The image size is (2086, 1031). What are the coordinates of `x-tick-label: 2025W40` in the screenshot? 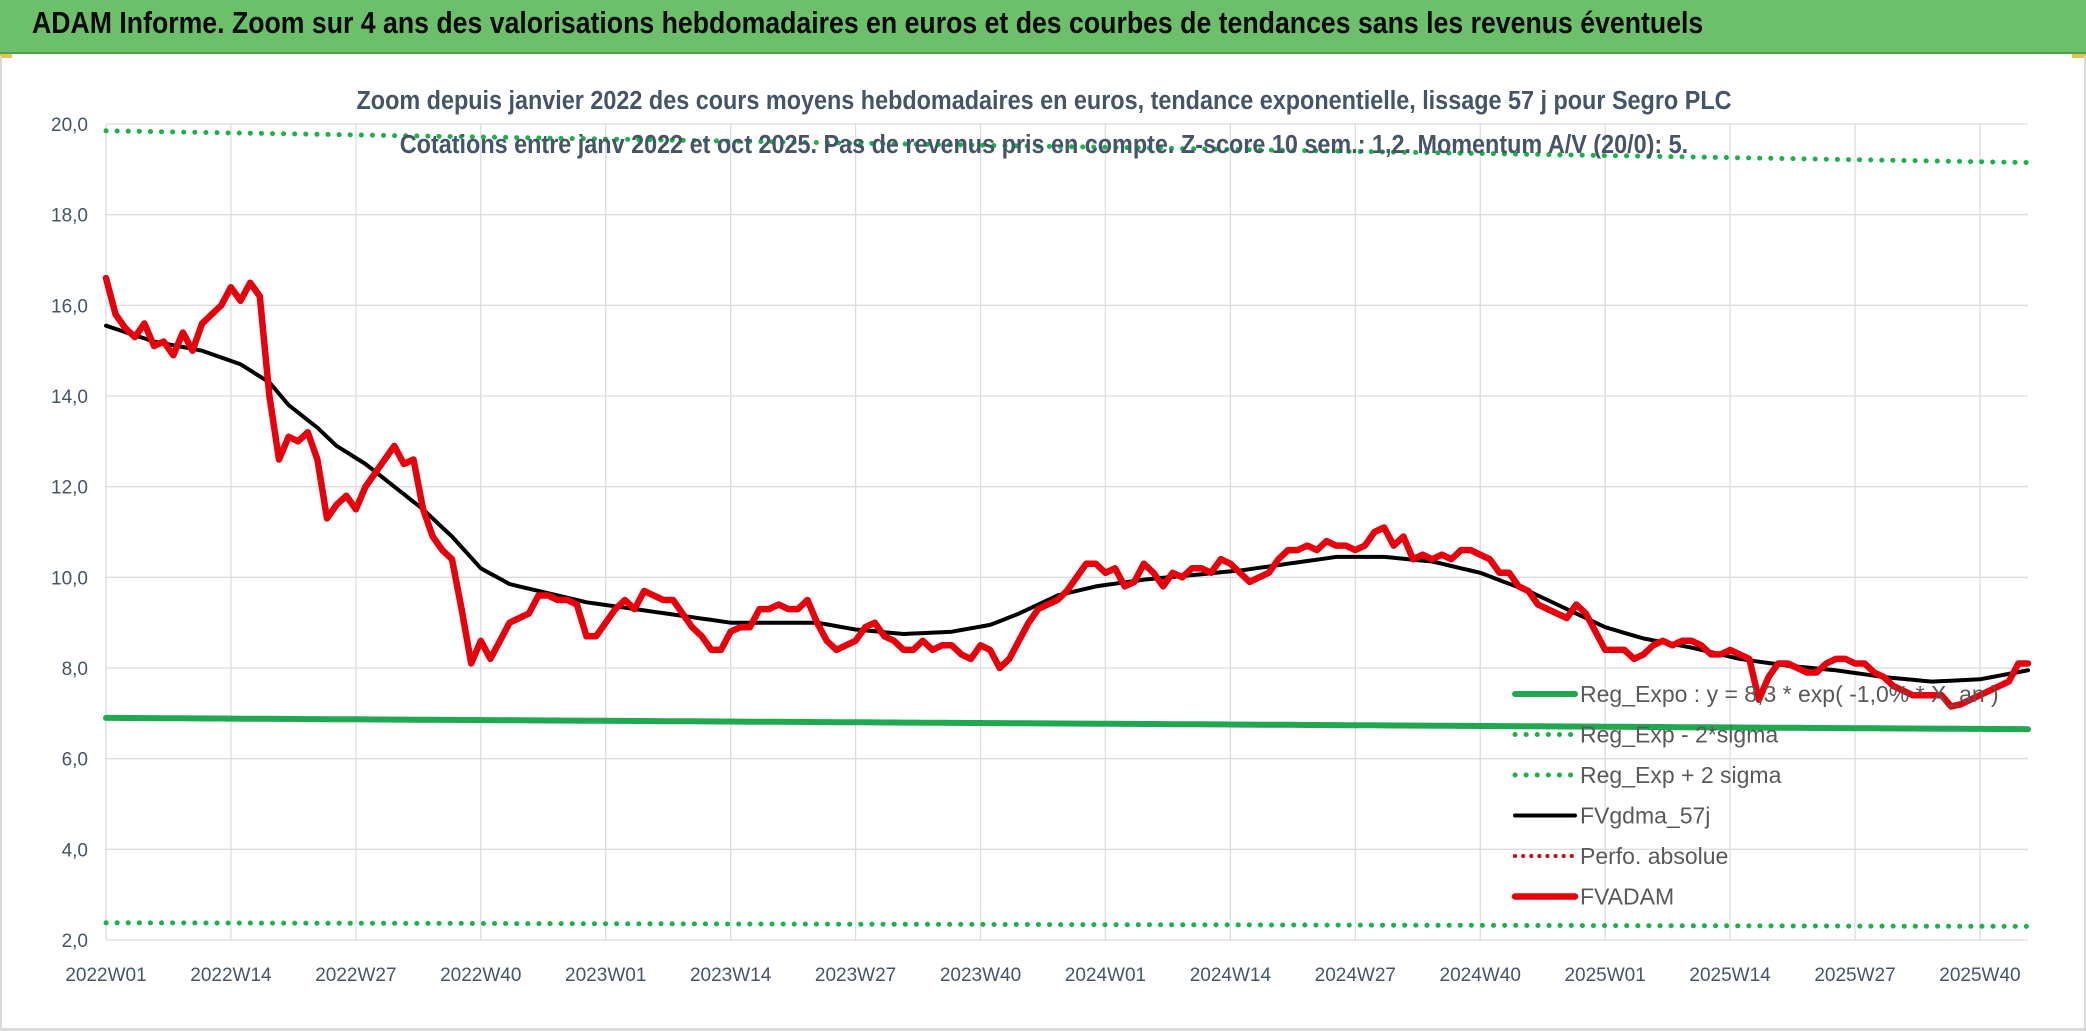 It's located at (1979, 975).